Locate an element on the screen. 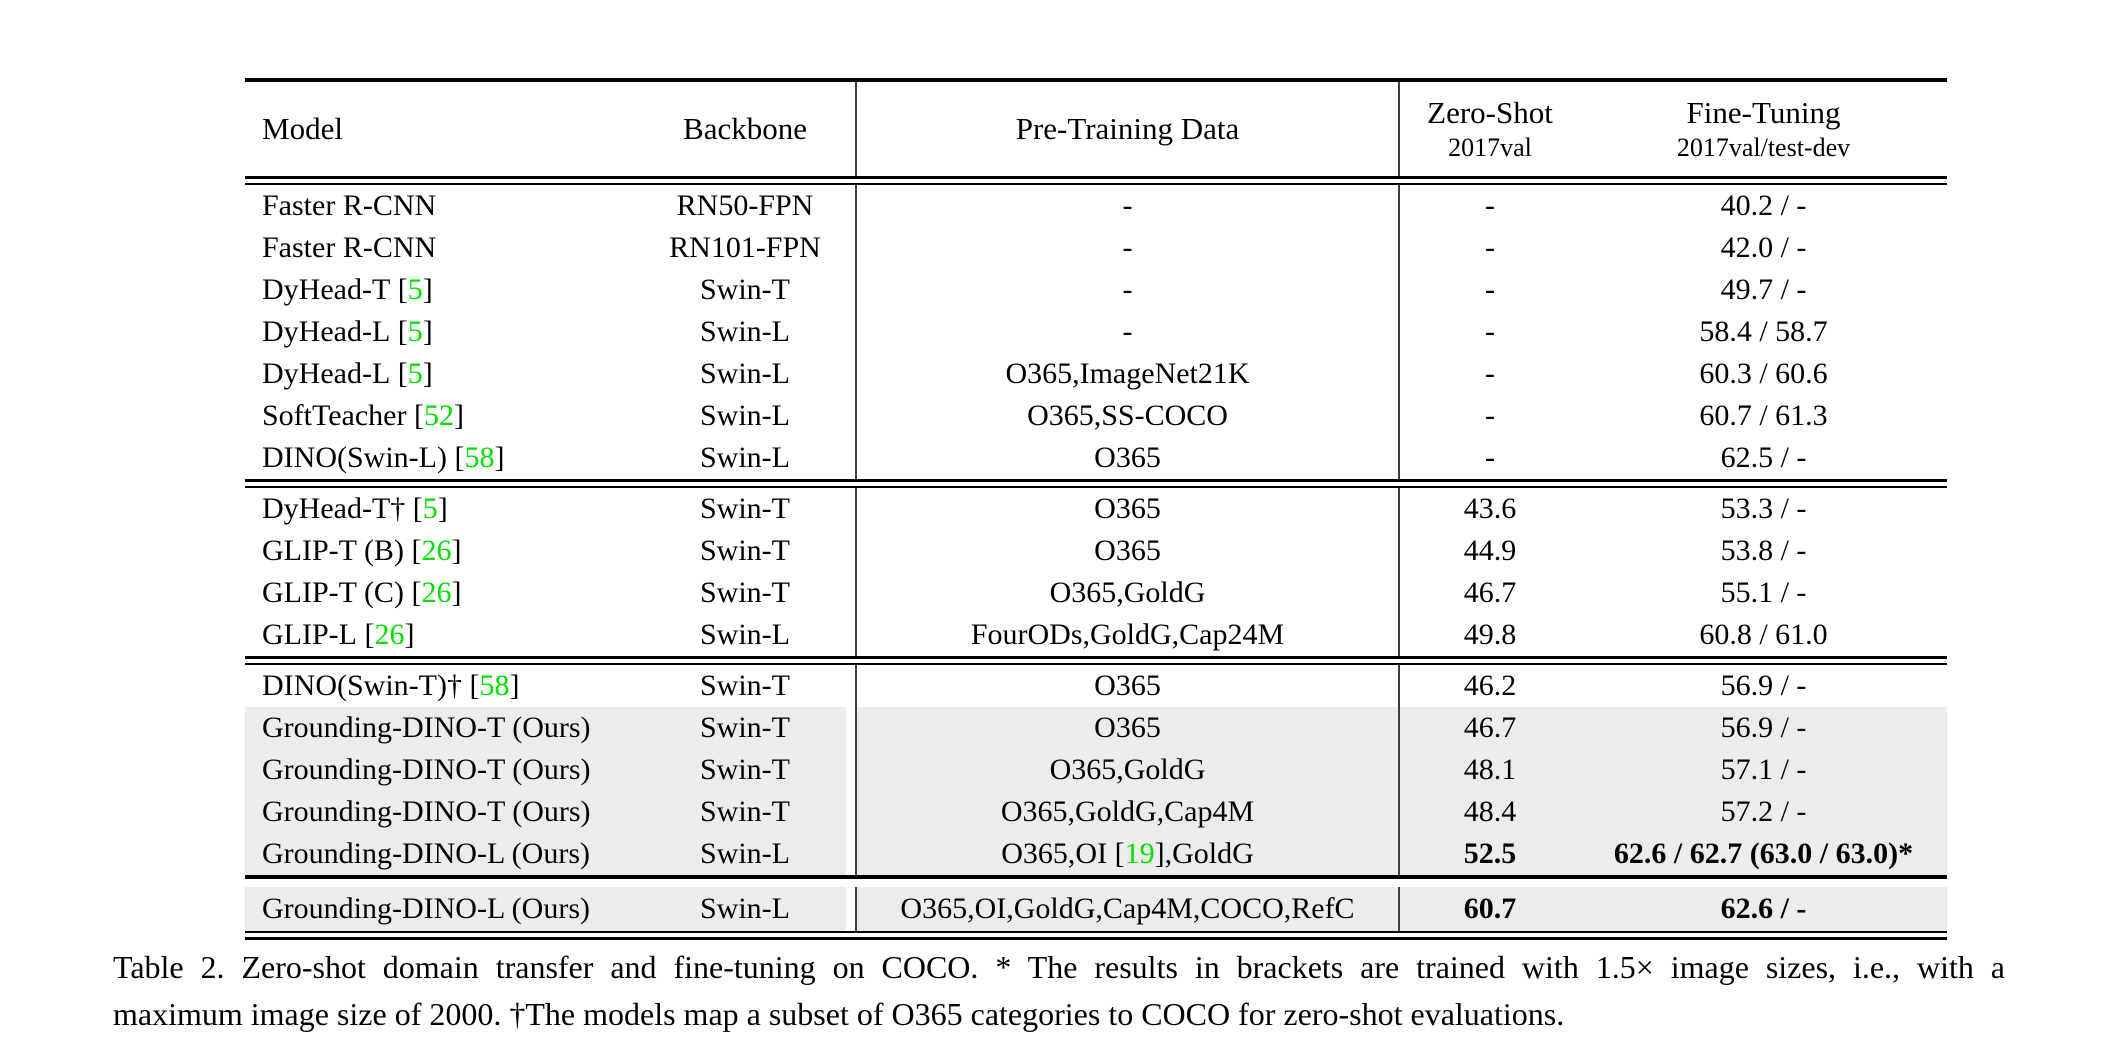  cell-zero-shot: 48.4 is located at coordinates (1490, 812).